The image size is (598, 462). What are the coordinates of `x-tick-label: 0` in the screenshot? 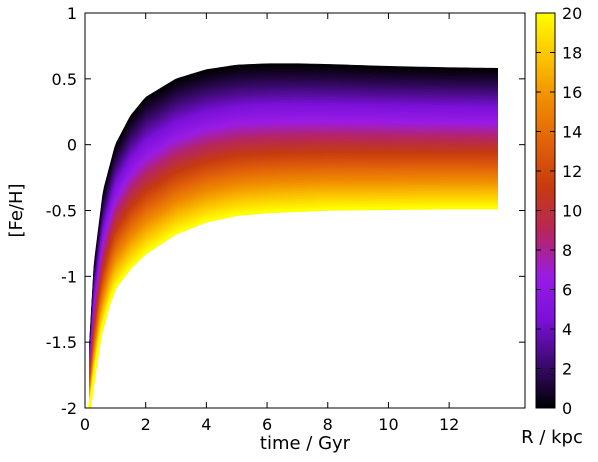 It's located at (85, 424).